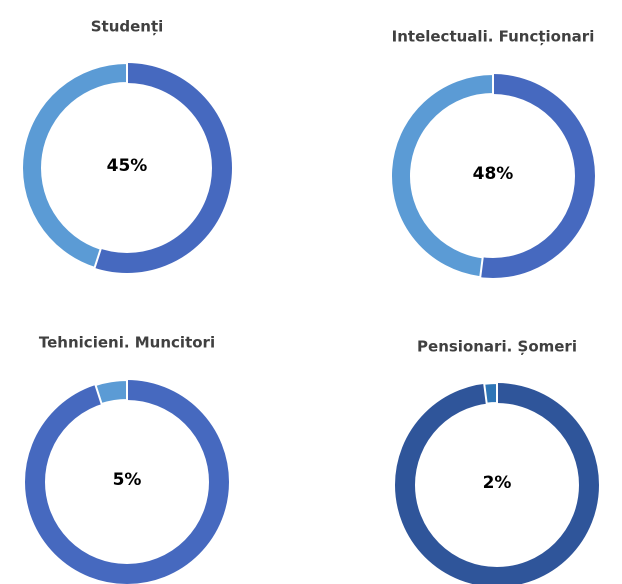 The height and width of the screenshot is (584, 622). I want to click on chart-title: Tehnicieni. Muncitori, so click(127, 343).